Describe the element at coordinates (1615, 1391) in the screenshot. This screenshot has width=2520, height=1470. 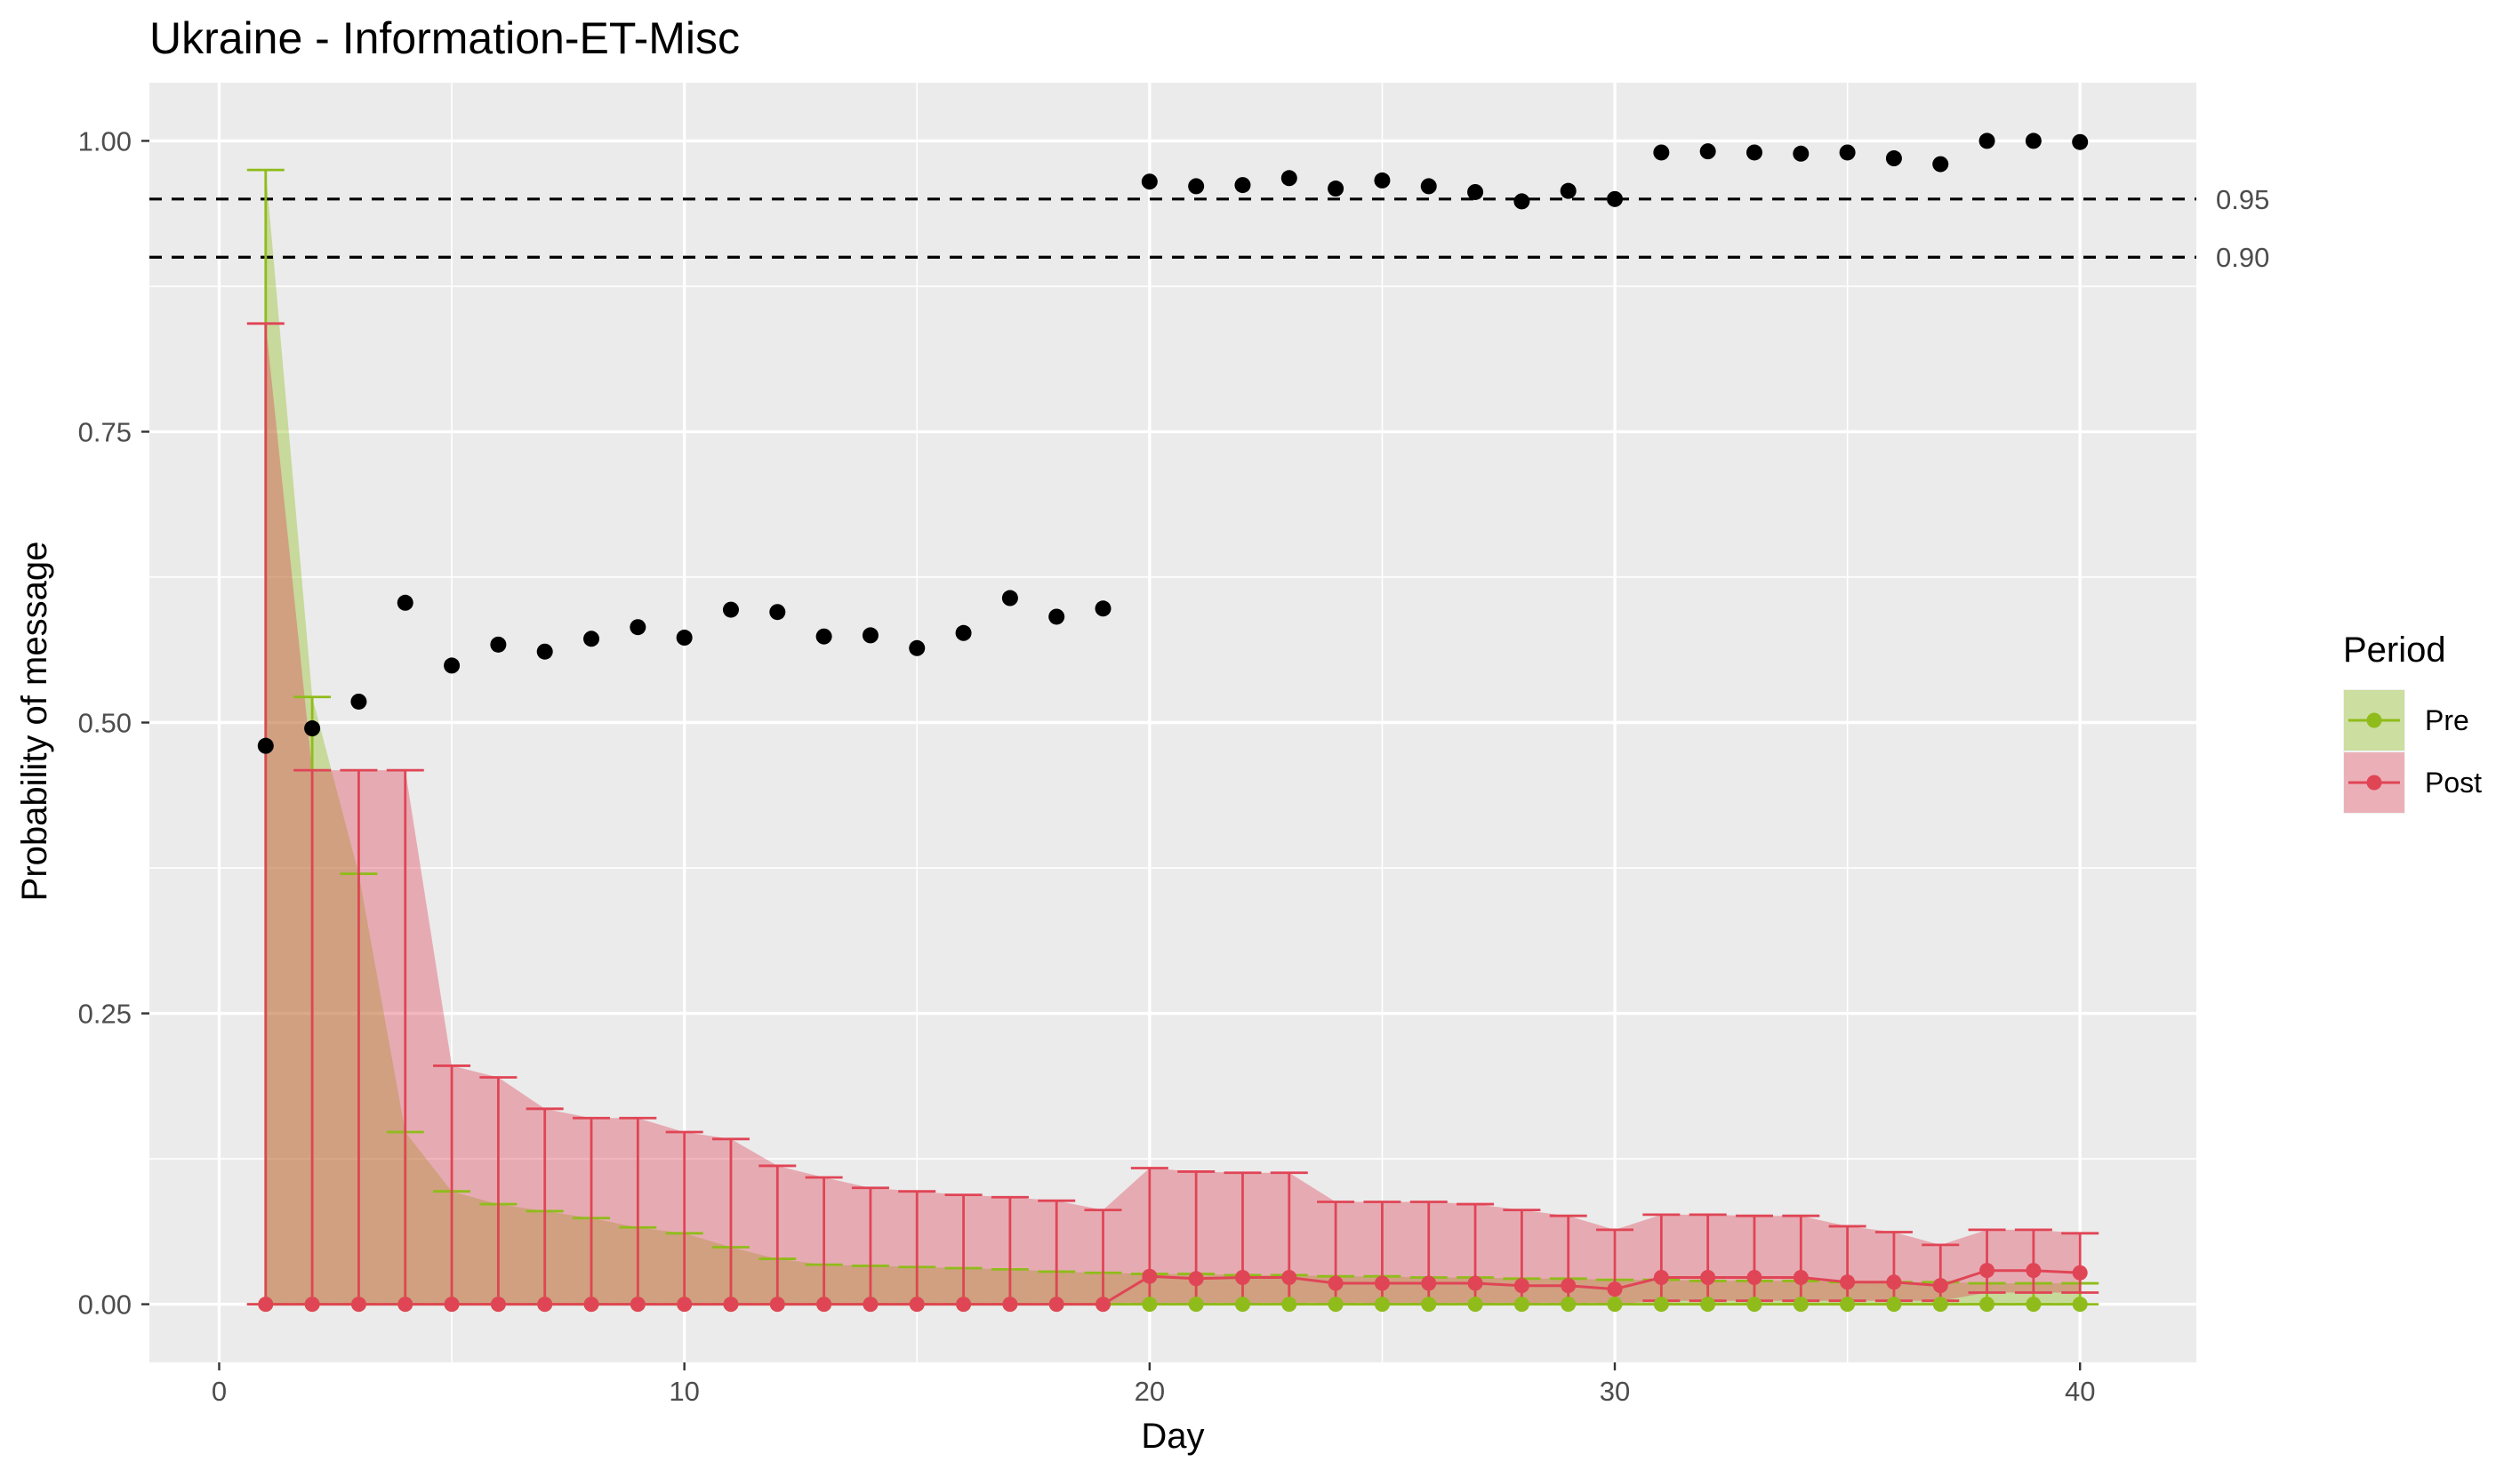
I see `x-tick-label: 30` at that location.